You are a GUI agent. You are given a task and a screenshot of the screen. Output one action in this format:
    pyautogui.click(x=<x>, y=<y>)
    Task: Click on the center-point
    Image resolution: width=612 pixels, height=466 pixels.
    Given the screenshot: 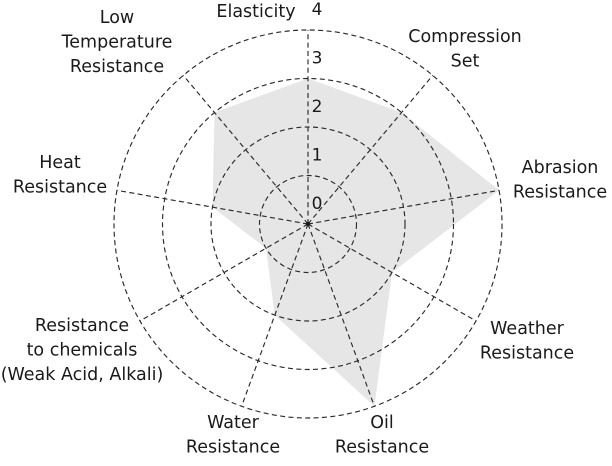 What is the action you would take?
    pyautogui.click(x=308, y=224)
    